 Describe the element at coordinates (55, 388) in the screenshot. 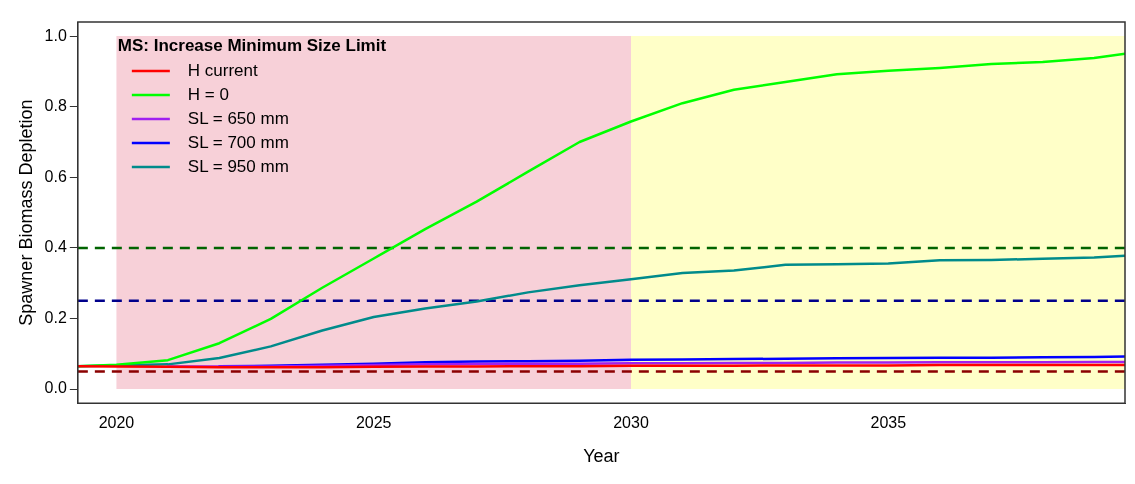

I see `y-tick-label: 0.0` at that location.